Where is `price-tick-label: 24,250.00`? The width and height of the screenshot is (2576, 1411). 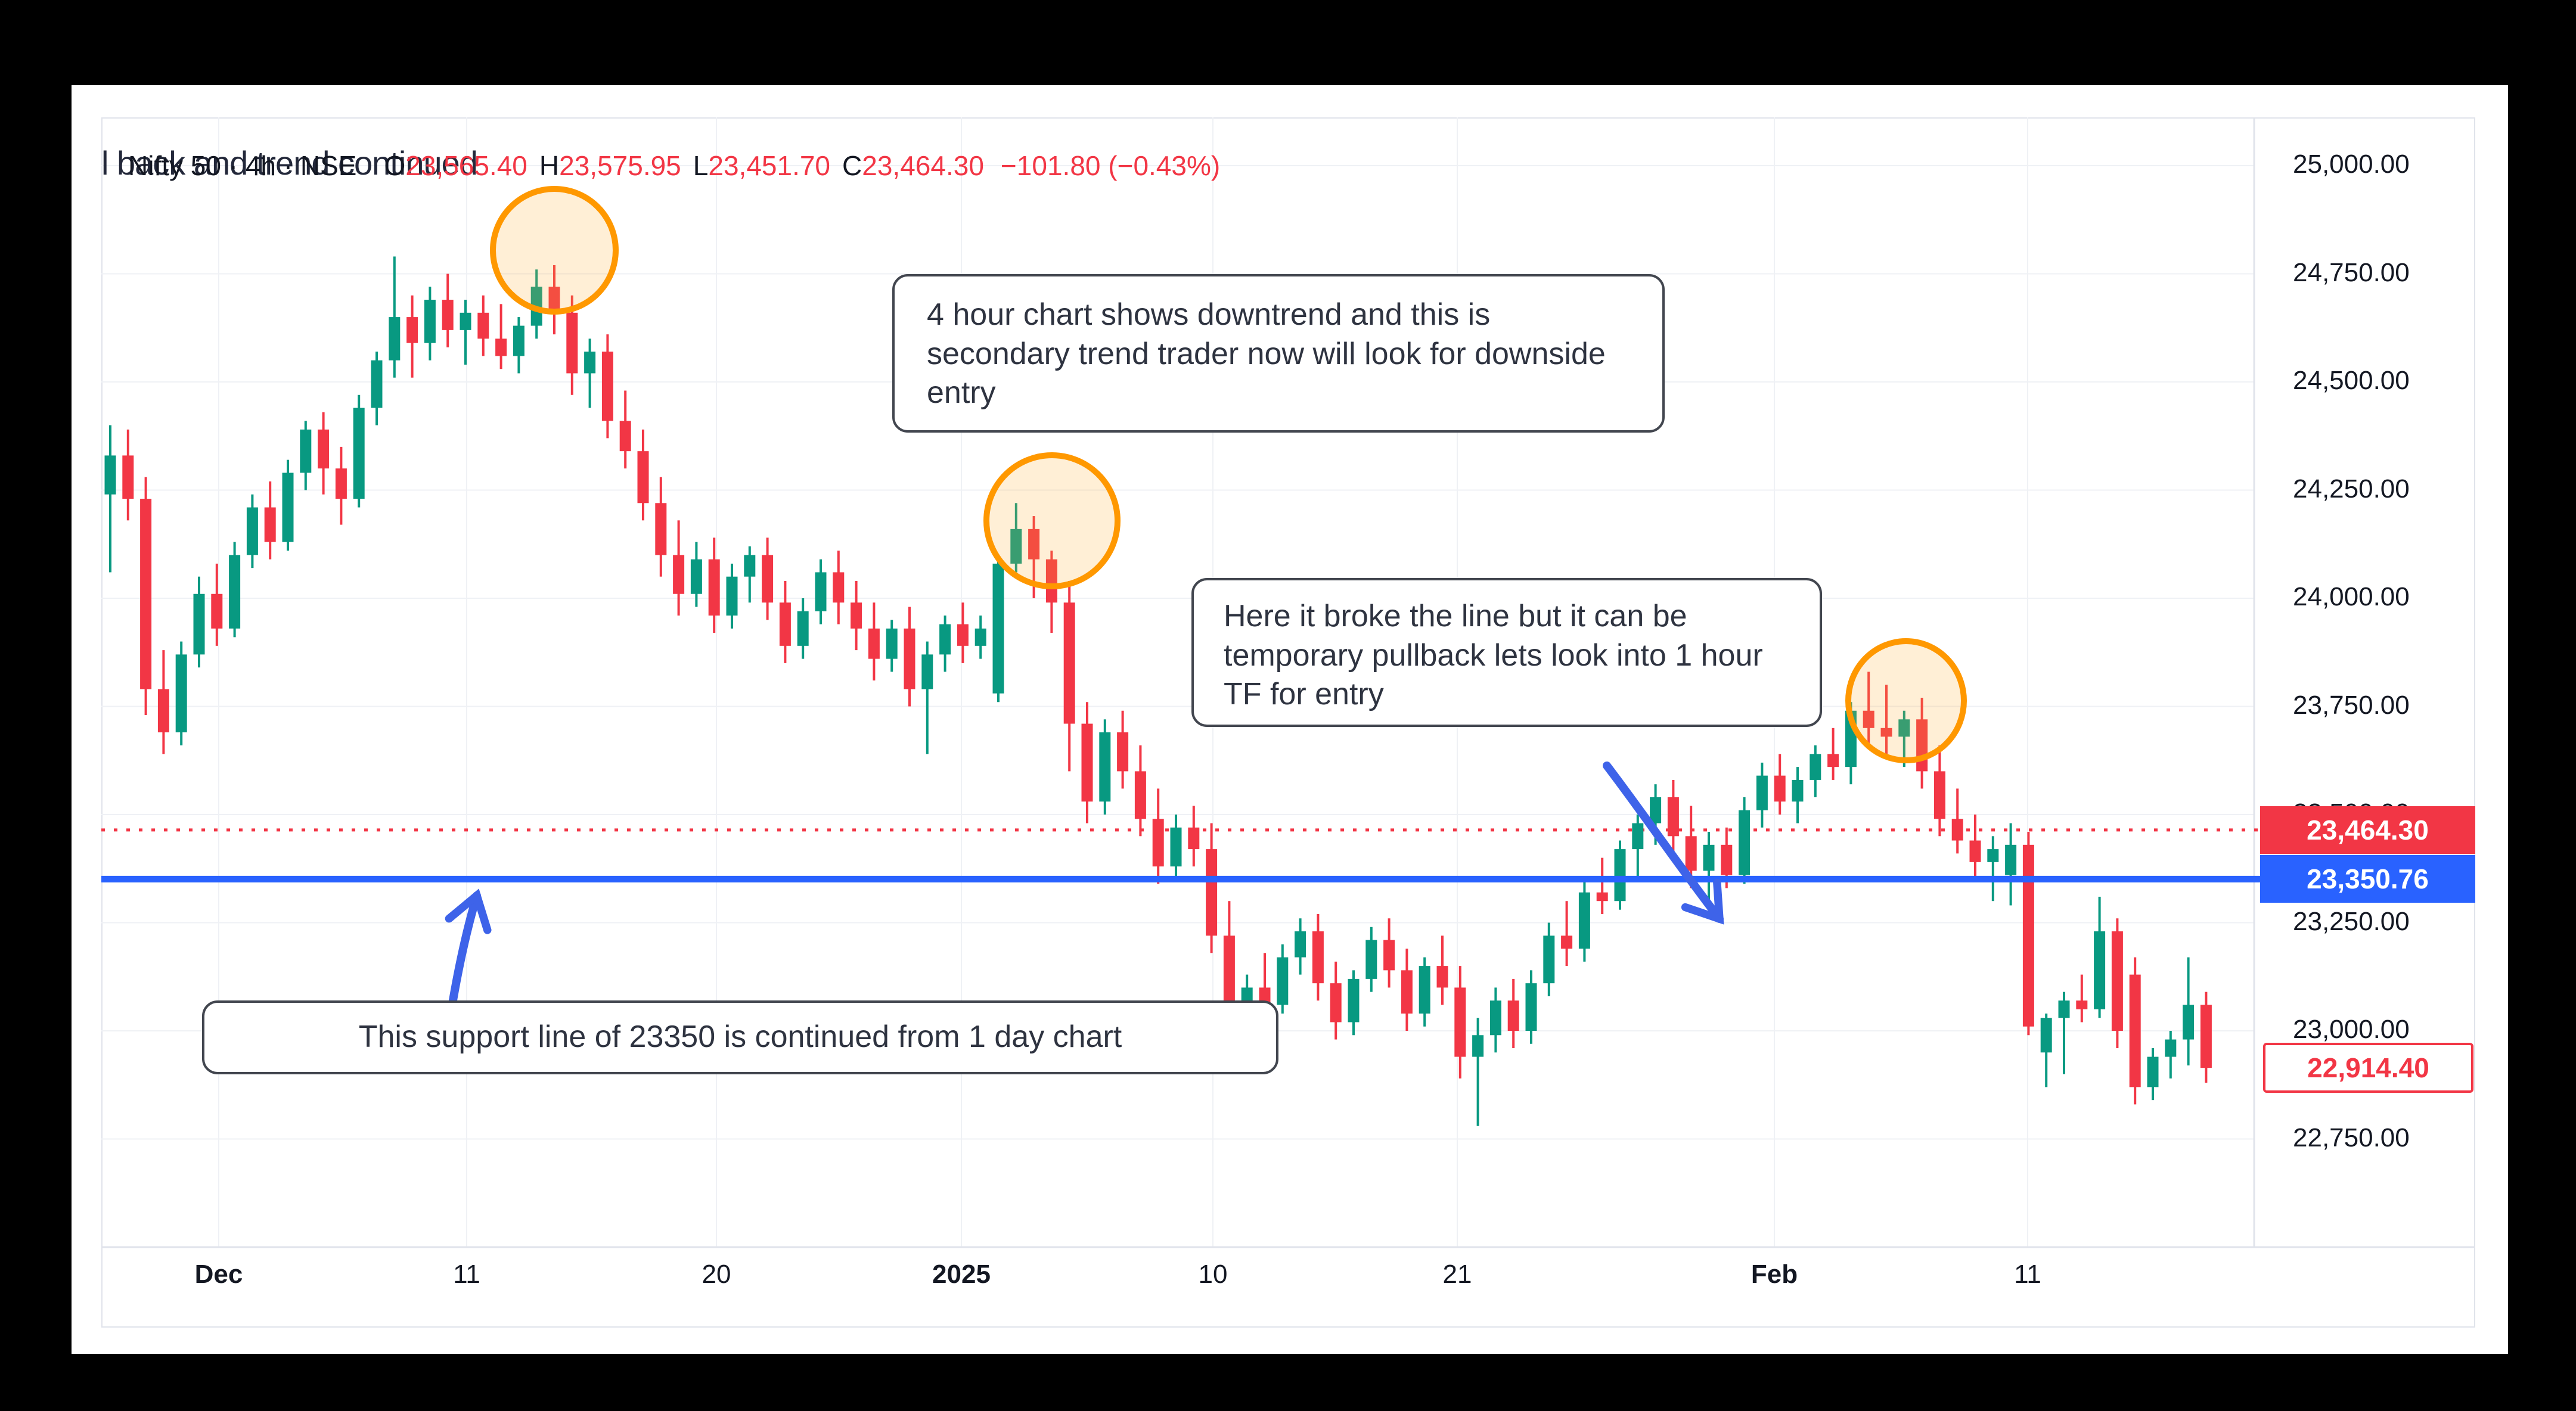
price-tick-label: 24,250.00 is located at coordinates (2352, 489).